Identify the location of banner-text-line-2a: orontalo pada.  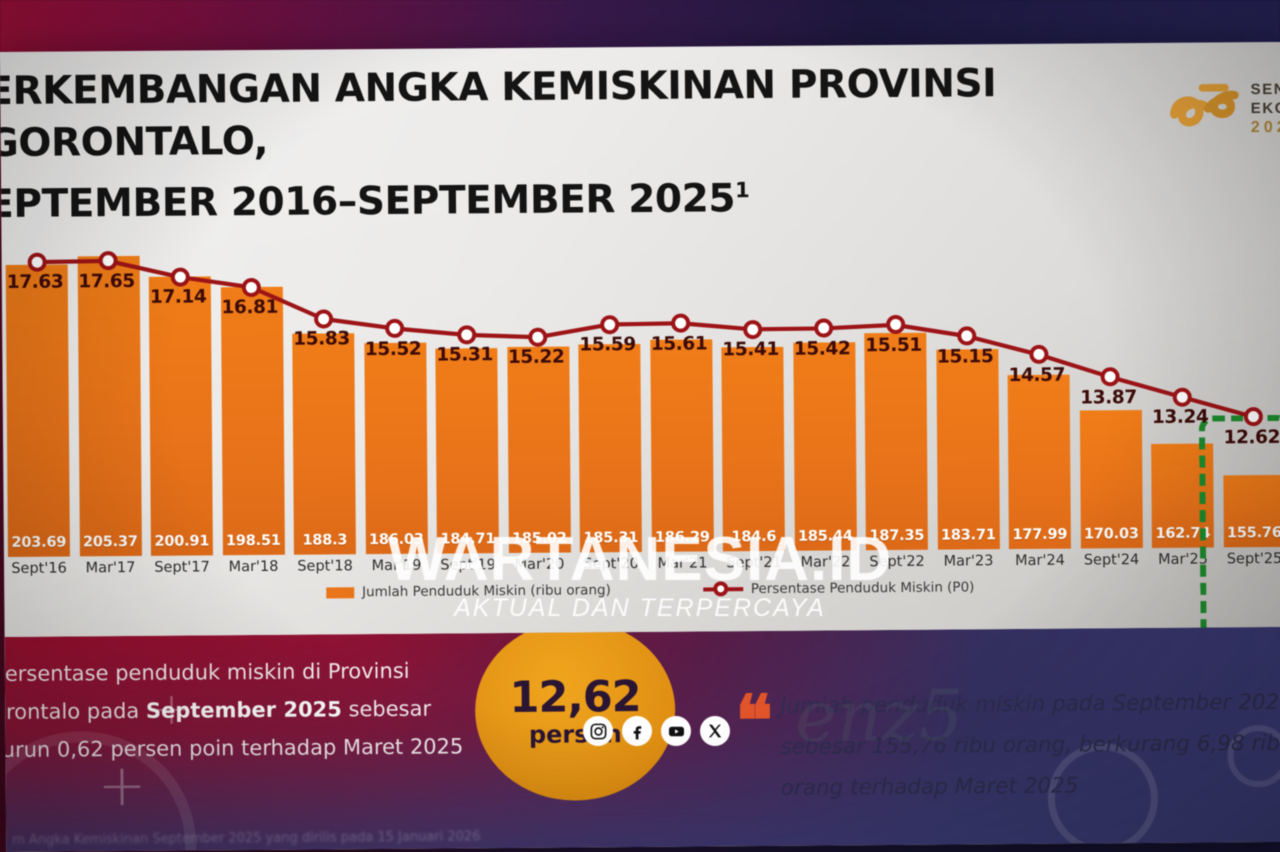
(75, 711).